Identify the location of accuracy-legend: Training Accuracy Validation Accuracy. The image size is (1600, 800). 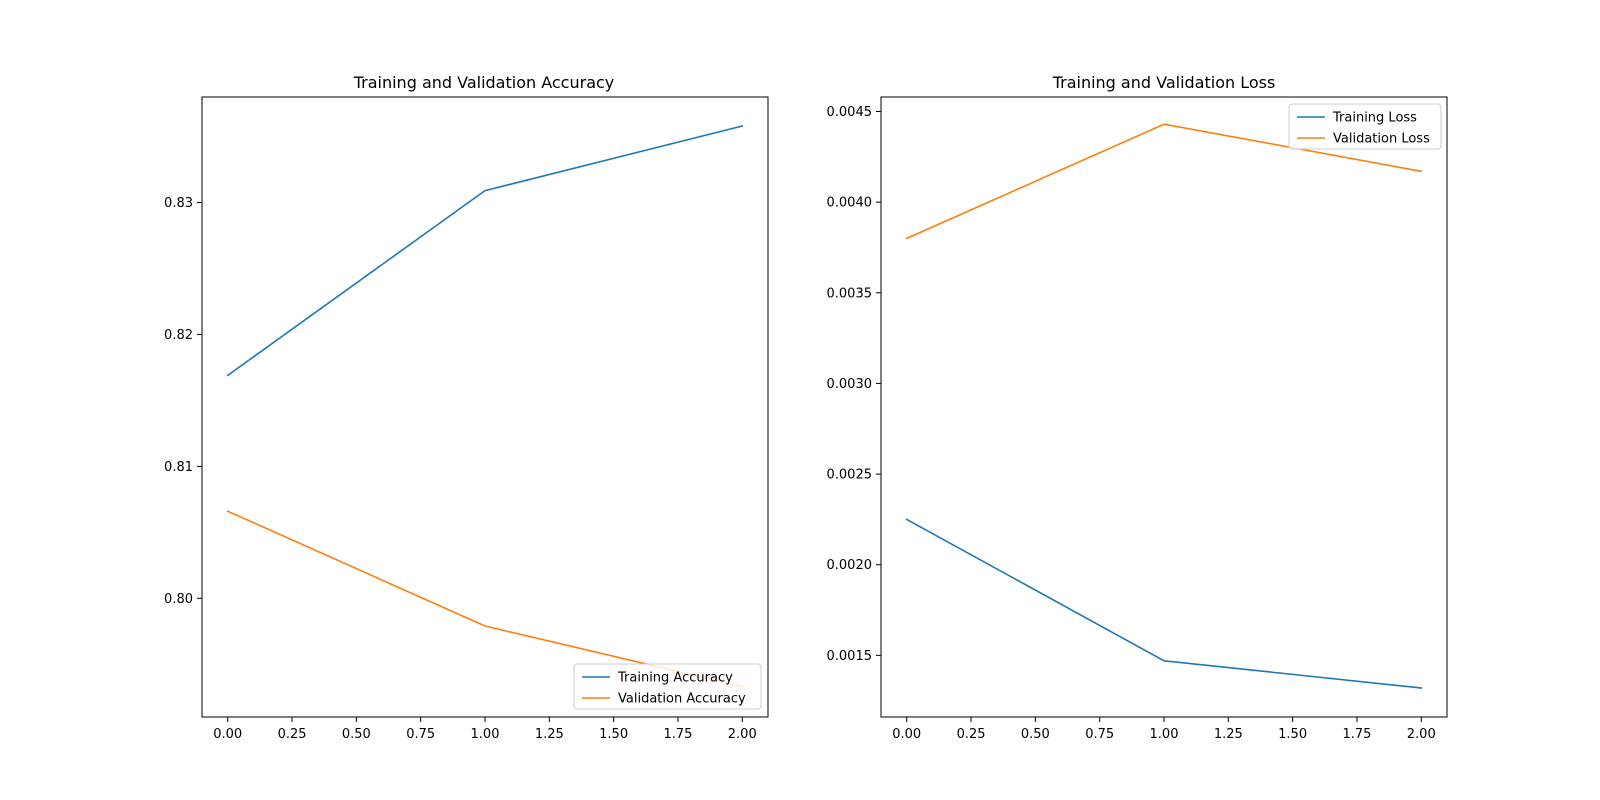
(667, 686).